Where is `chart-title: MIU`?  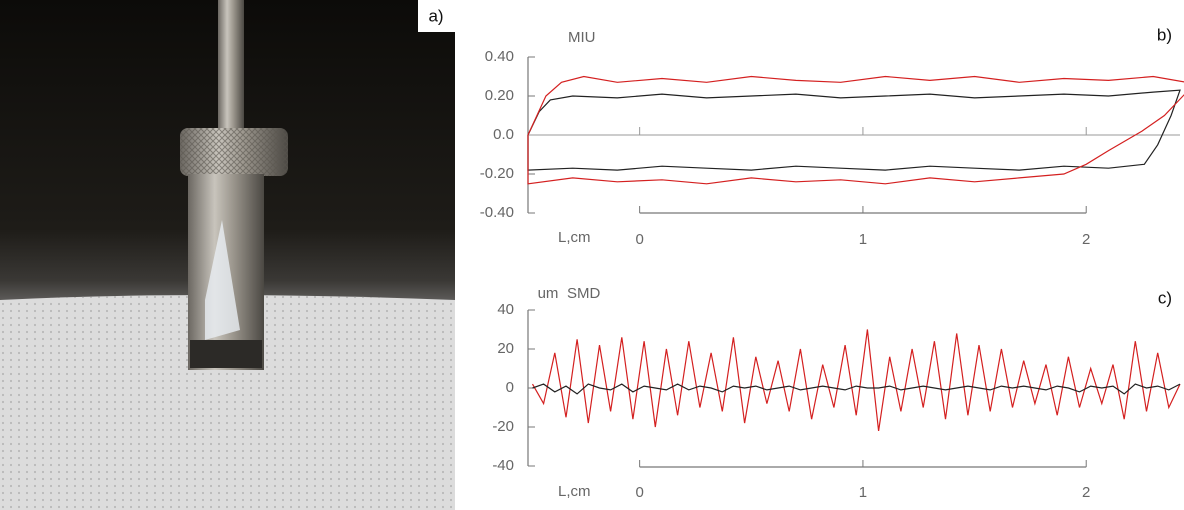 chart-title: MIU is located at coordinates (582, 37).